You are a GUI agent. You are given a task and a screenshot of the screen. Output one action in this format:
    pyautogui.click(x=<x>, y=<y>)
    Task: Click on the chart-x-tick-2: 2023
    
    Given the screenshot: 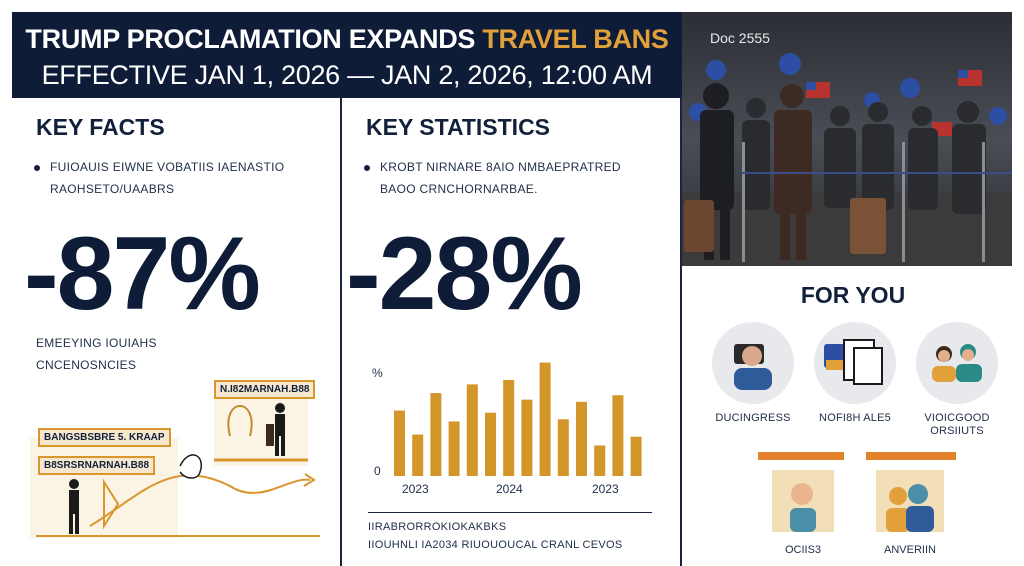 What is the action you would take?
    pyautogui.click(x=605, y=489)
    